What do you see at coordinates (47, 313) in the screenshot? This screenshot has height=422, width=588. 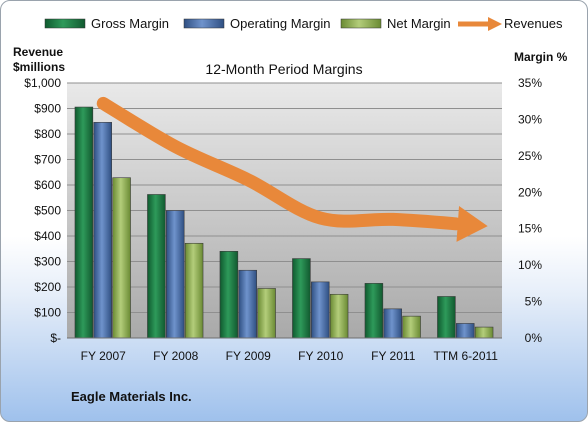 I see `left-tick-label: $100` at bounding box center [47, 313].